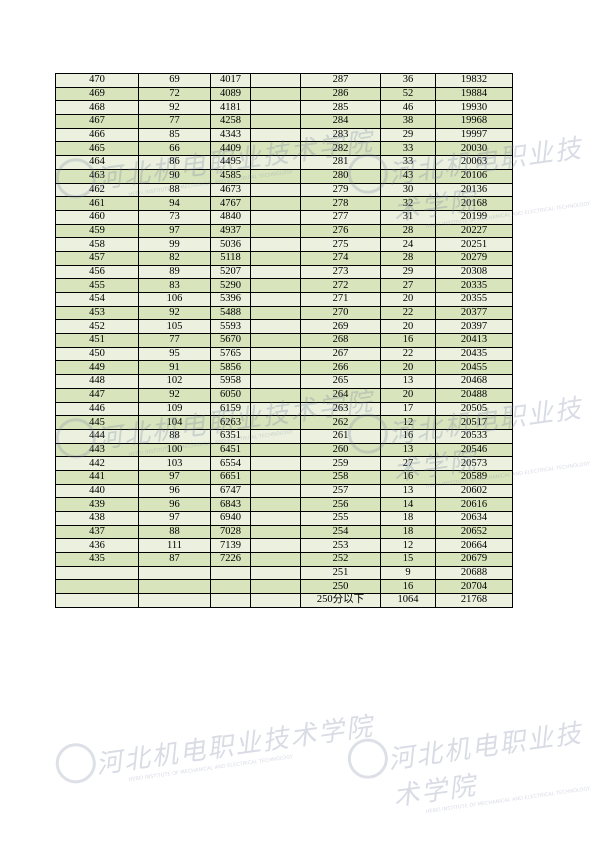  What do you see at coordinates (97, 409) in the screenshot?
I see `cell: 446` at bounding box center [97, 409].